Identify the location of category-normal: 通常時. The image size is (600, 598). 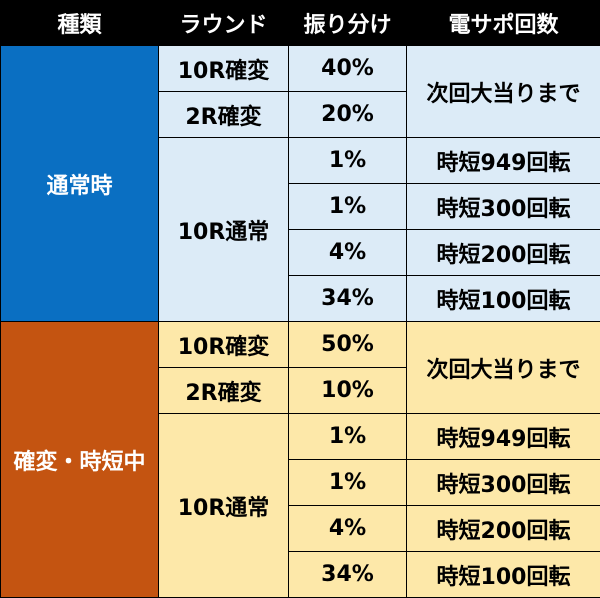
(80, 184).